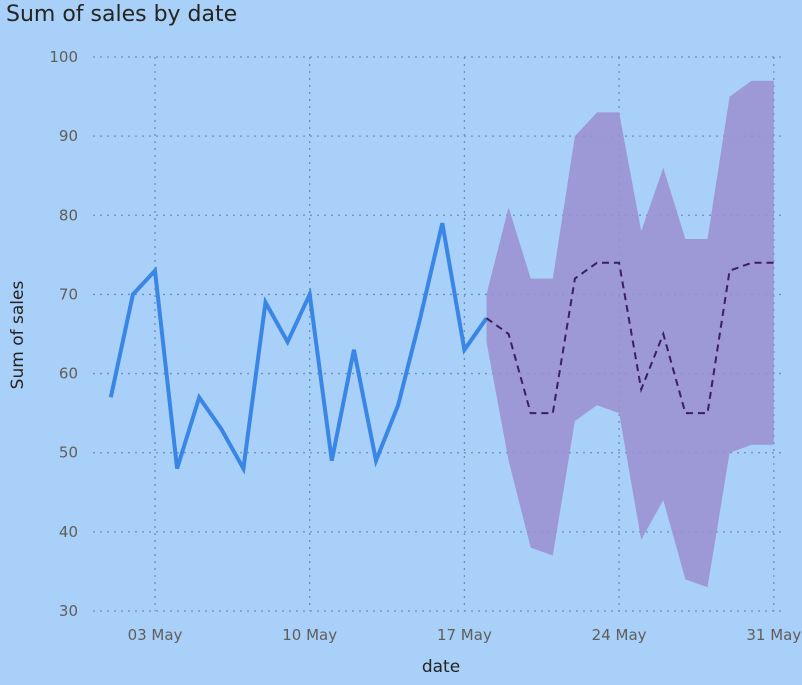 This screenshot has height=685, width=802. I want to click on x-tick-label: 24 May, so click(619, 635).